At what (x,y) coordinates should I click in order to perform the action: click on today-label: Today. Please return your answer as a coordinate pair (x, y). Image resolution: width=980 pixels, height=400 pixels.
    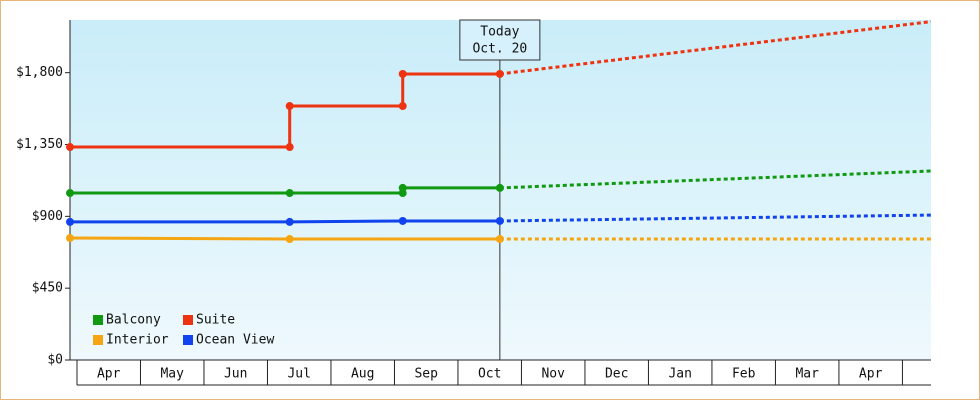
    Looking at the image, I should click on (499, 32).